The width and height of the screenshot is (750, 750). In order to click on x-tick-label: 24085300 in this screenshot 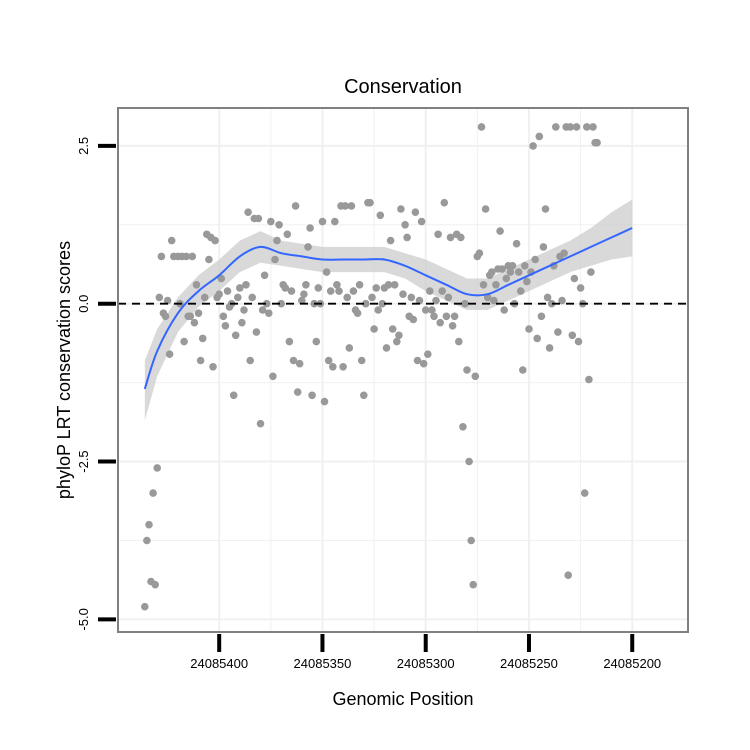, I will do `click(426, 663)`.